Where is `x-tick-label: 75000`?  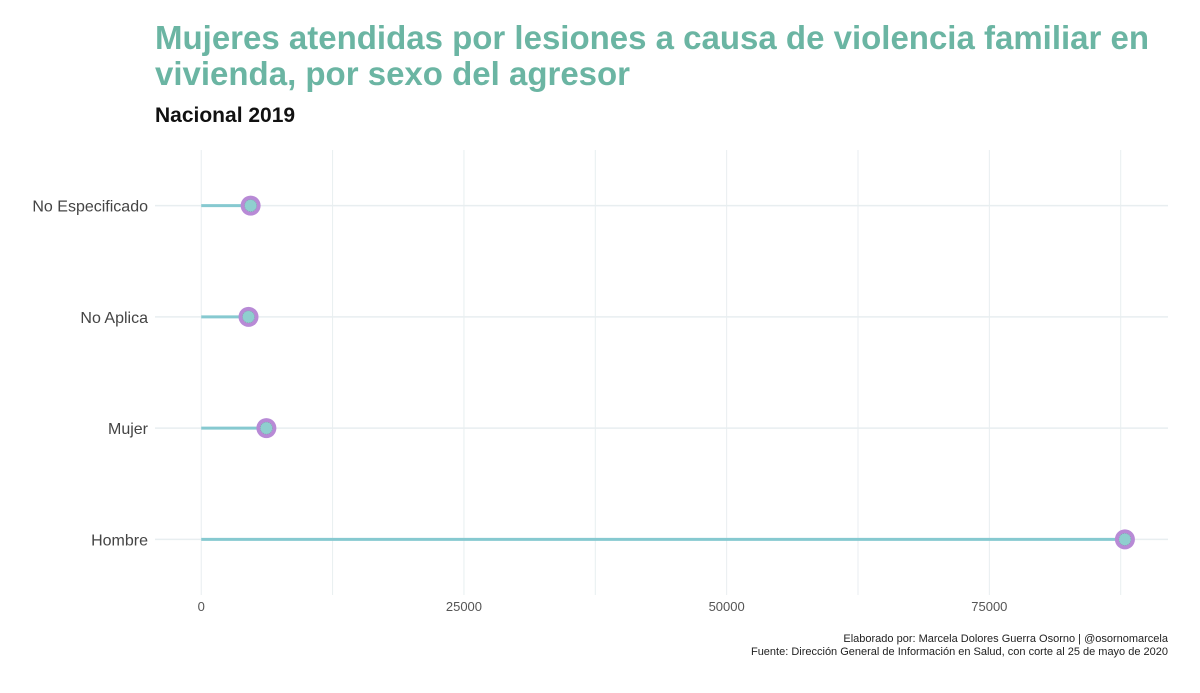 x-tick-label: 75000 is located at coordinates (989, 606).